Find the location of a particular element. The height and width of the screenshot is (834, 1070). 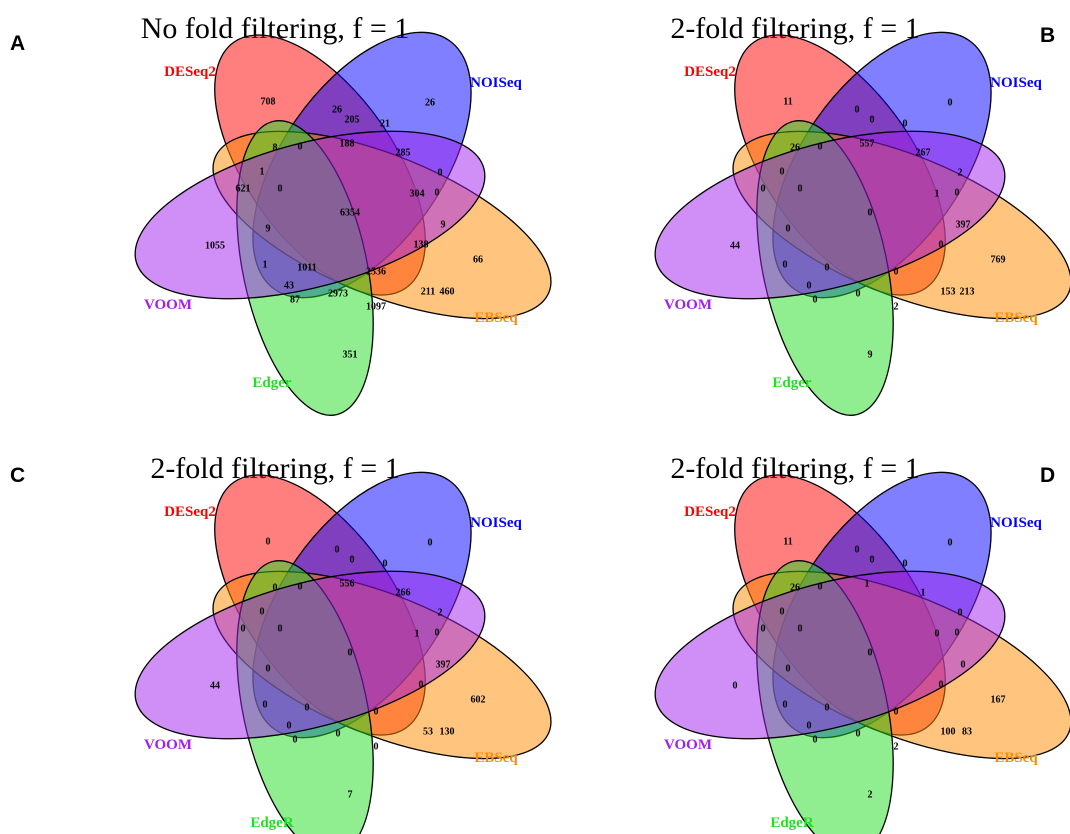

region-count: 2973 is located at coordinates (338, 293).